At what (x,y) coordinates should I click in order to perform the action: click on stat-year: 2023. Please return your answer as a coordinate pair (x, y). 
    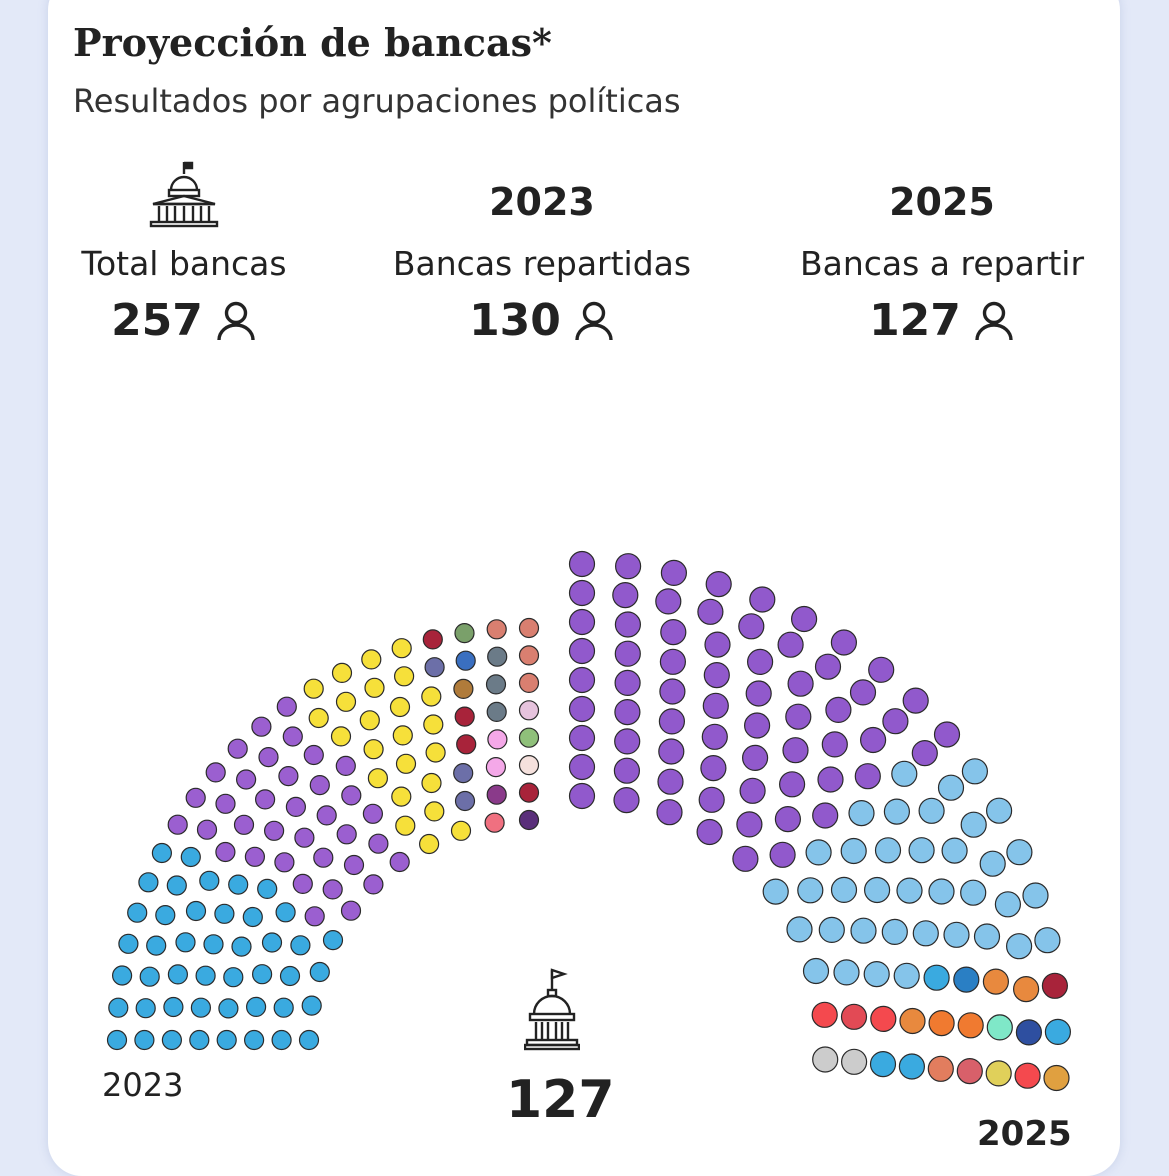
    Looking at the image, I should click on (542, 202).